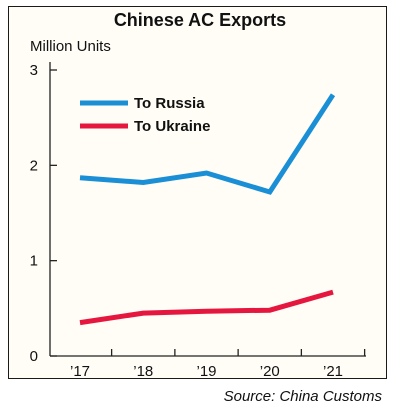 The image size is (400, 417). Describe the element at coordinates (206, 371) in the screenshot. I see `x-tick-label: ’19` at that location.